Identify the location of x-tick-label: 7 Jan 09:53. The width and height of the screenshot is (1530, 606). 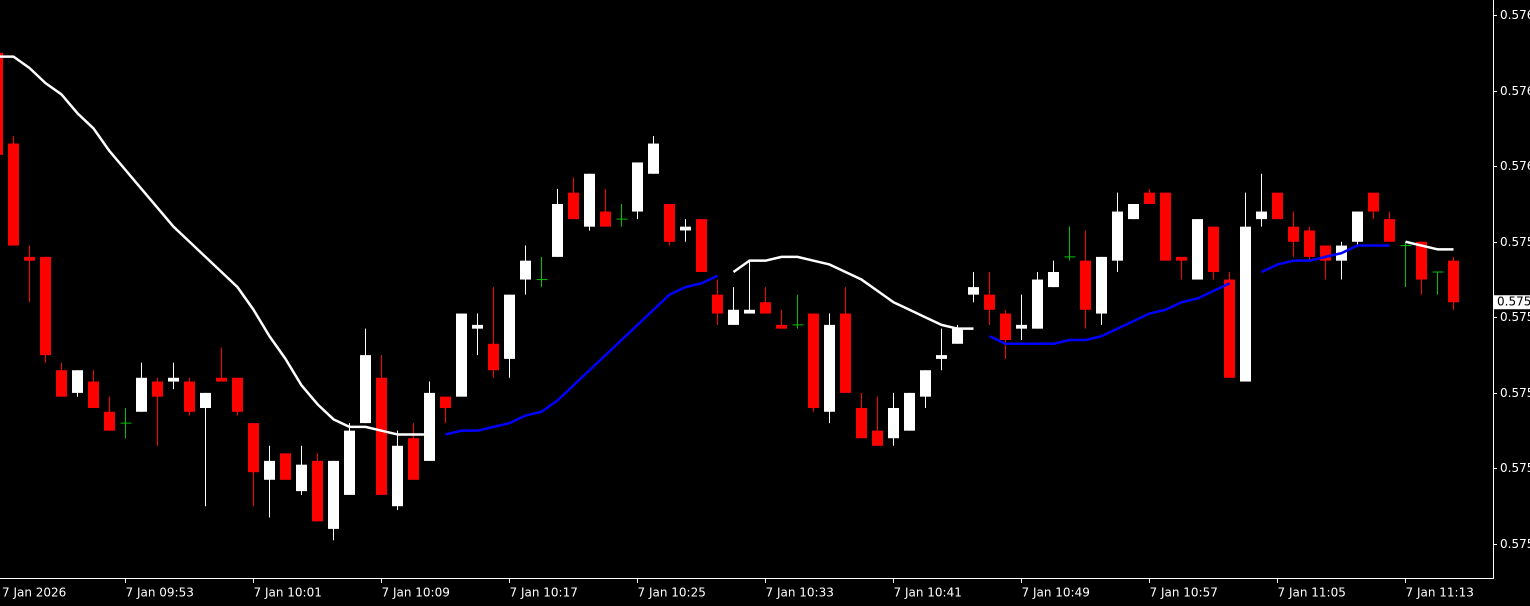
(160, 593).